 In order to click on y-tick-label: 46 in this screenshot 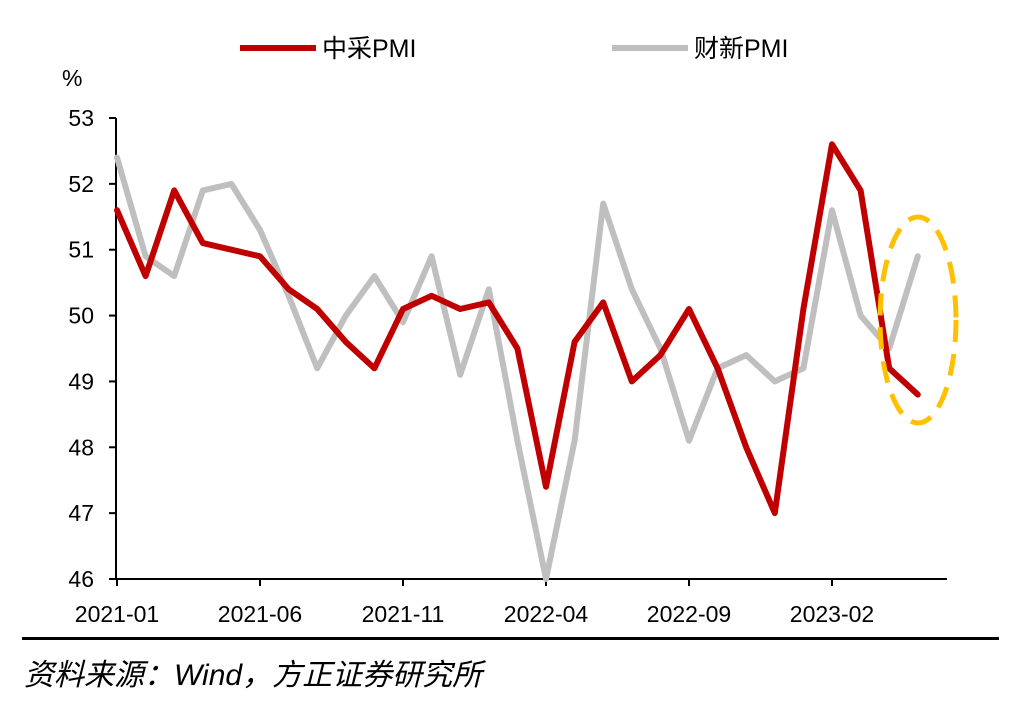, I will do `click(81, 579)`.